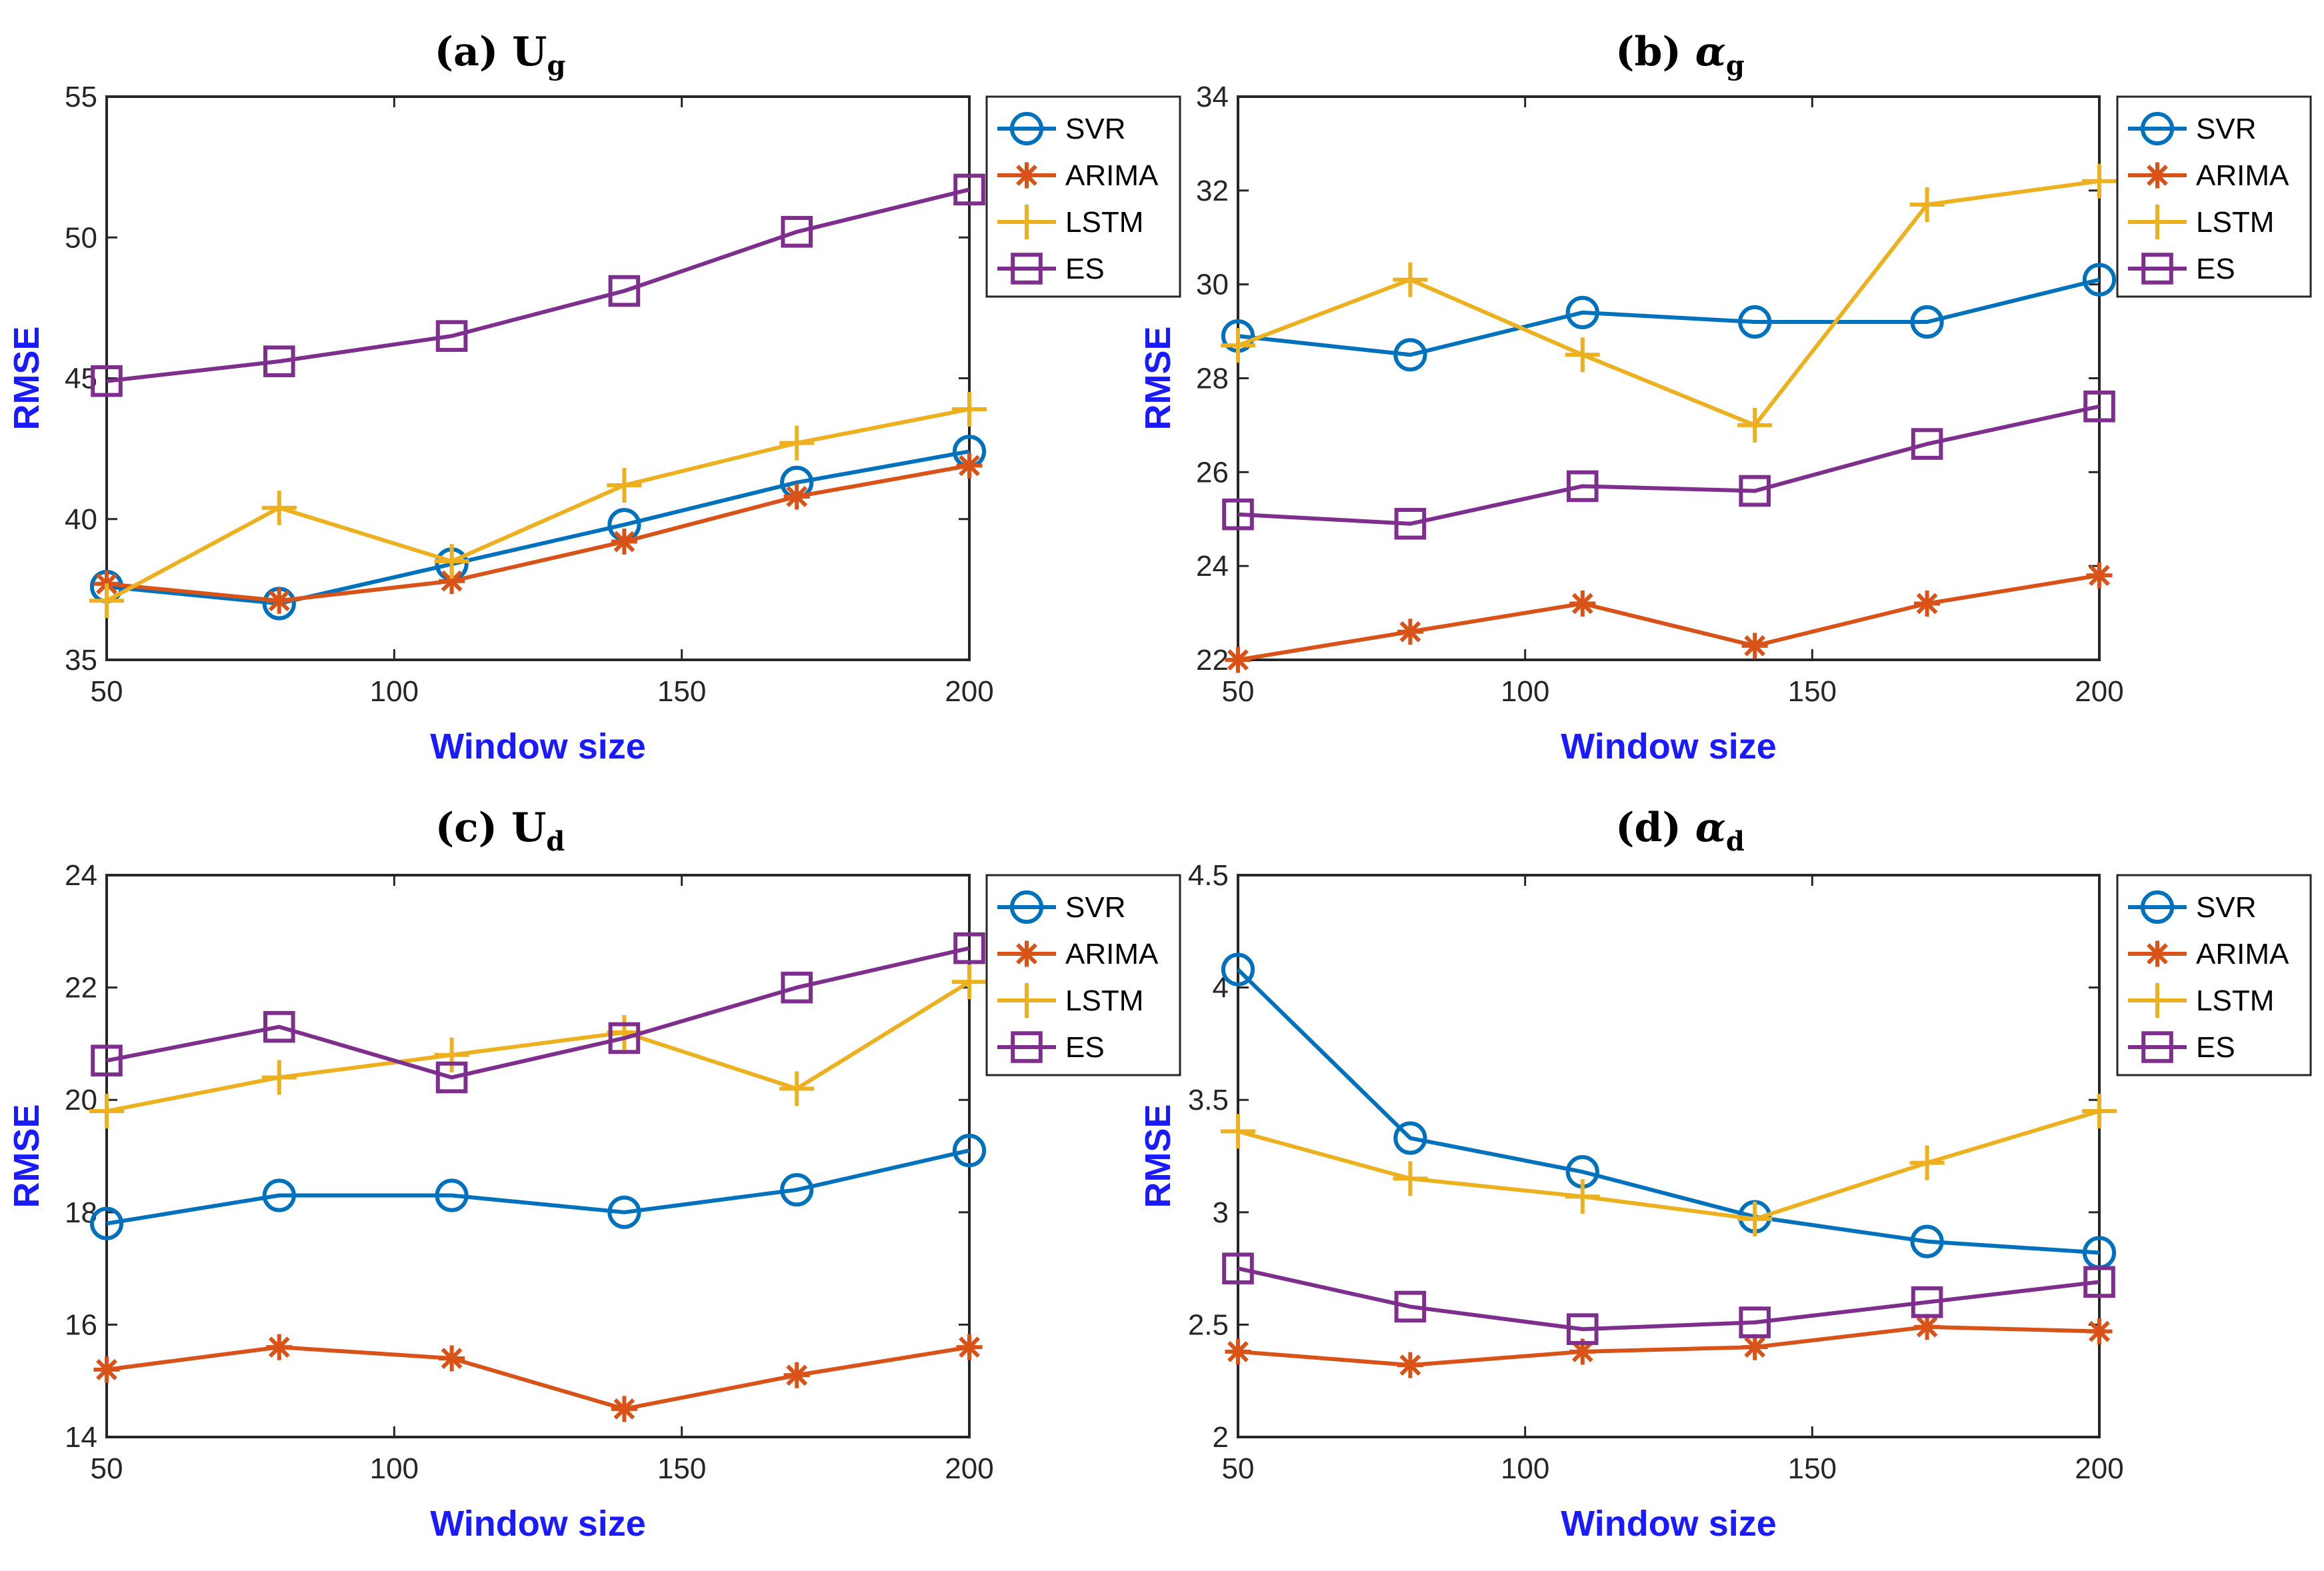 Image resolution: width=2324 pixels, height=1571 pixels. Describe the element at coordinates (500, 55) in the screenshot. I see `chart-title: (a) Ug` at that location.